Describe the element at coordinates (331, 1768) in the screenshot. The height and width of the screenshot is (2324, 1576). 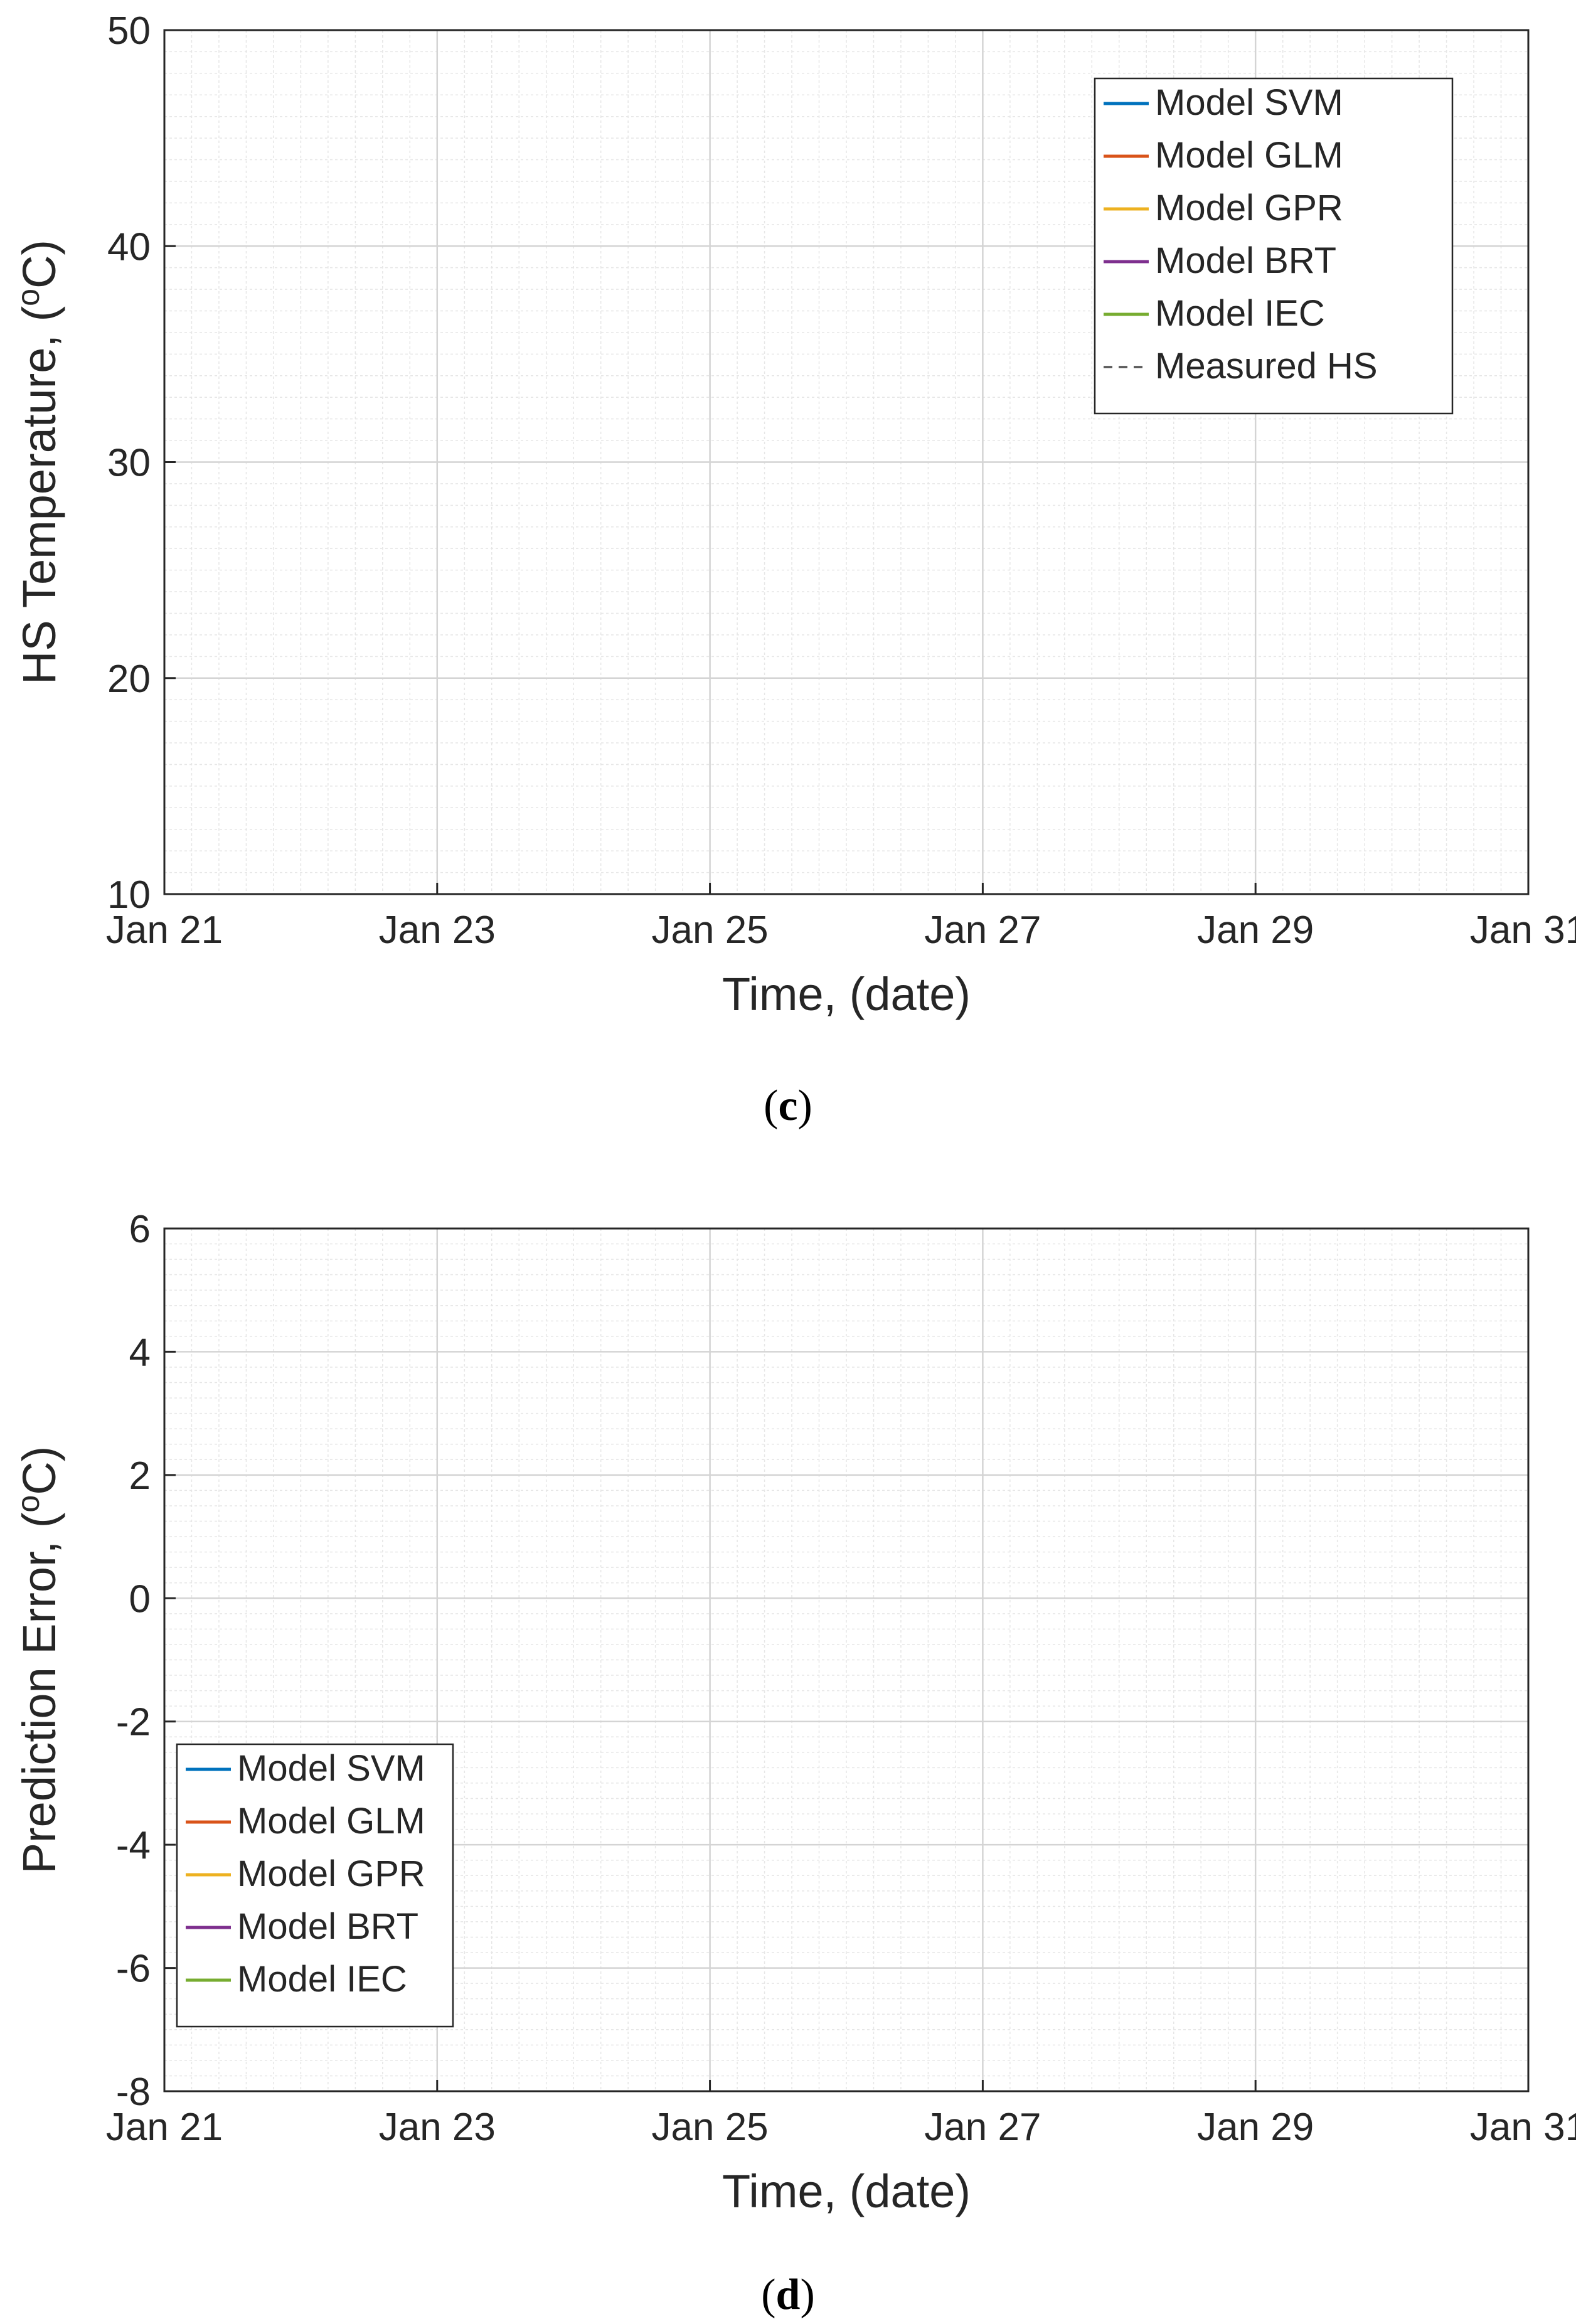
I see `d-legend-label: Model SVM` at that location.